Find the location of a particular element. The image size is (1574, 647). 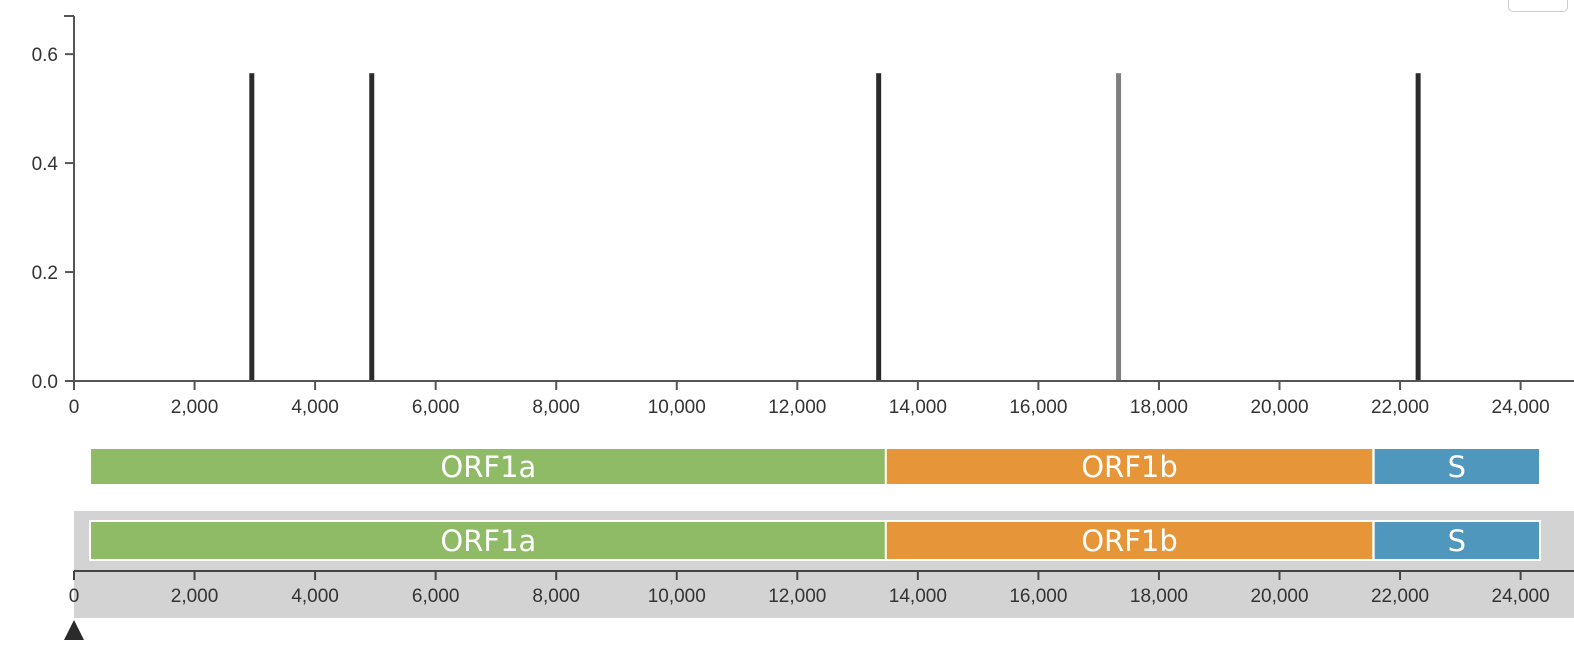

gene-label: ORF1b is located at coordinates (1129, 467).